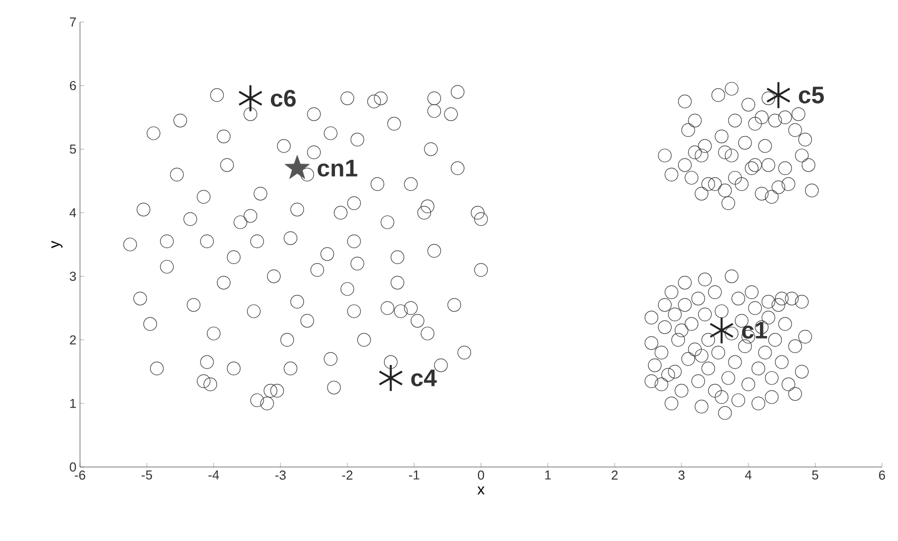  I want to click on y-axis-title: y, so click(56, 244).